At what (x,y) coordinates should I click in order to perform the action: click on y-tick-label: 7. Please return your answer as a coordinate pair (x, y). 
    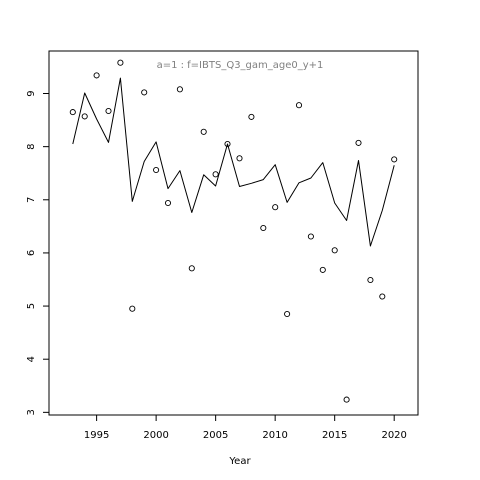
    Looking at the image, I should click on (31, 200).